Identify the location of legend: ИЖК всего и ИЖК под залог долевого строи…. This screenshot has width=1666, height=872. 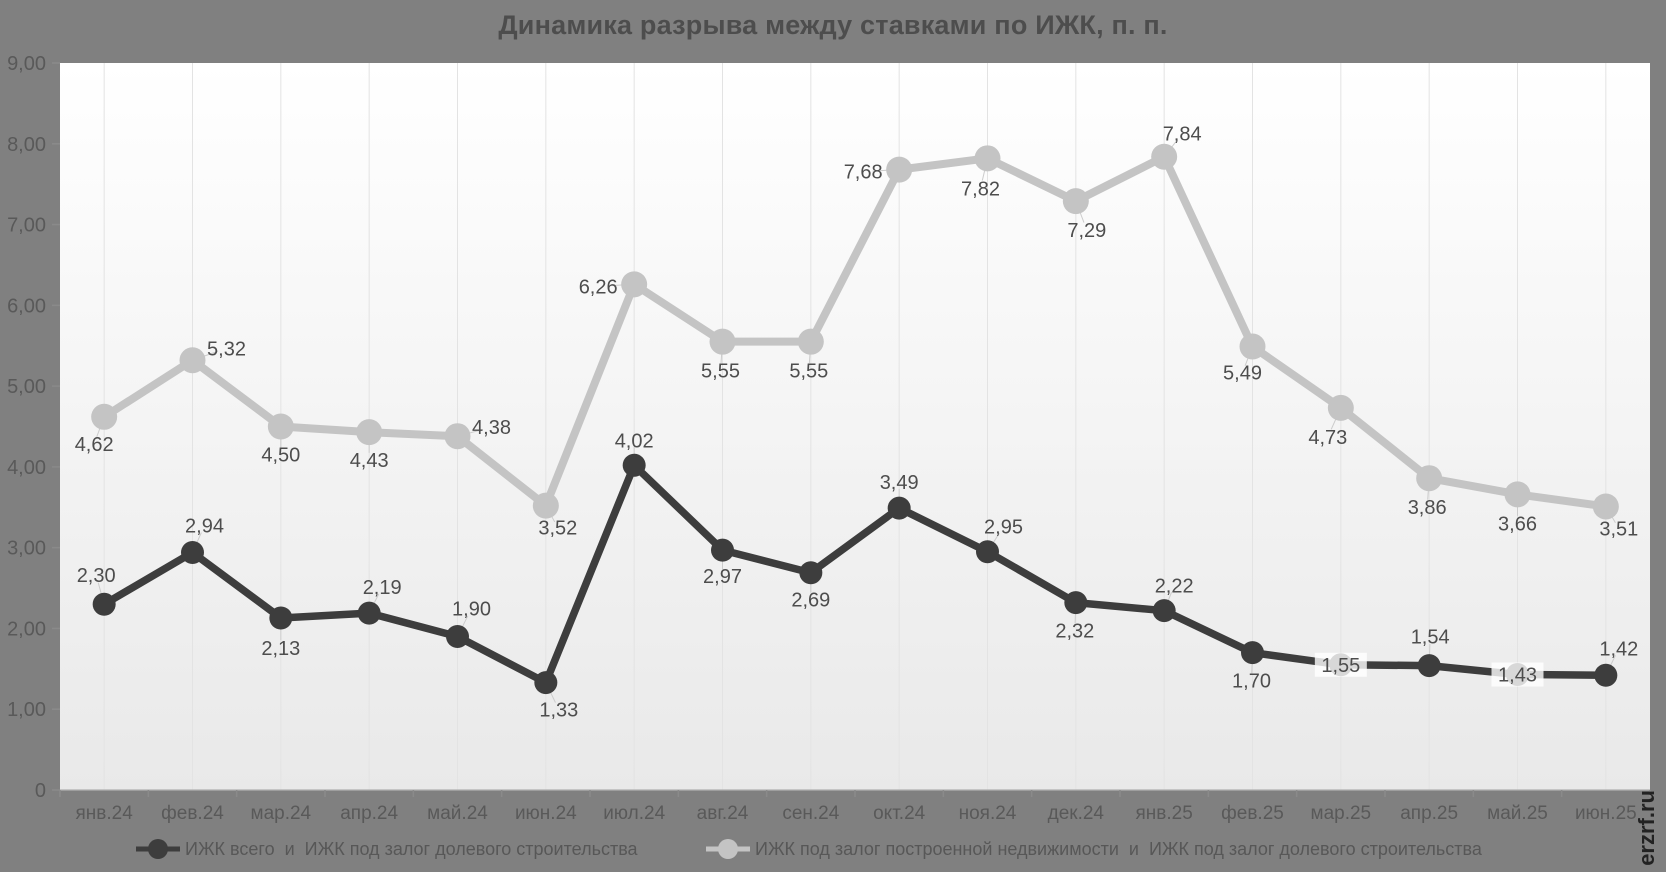
(833, 851).